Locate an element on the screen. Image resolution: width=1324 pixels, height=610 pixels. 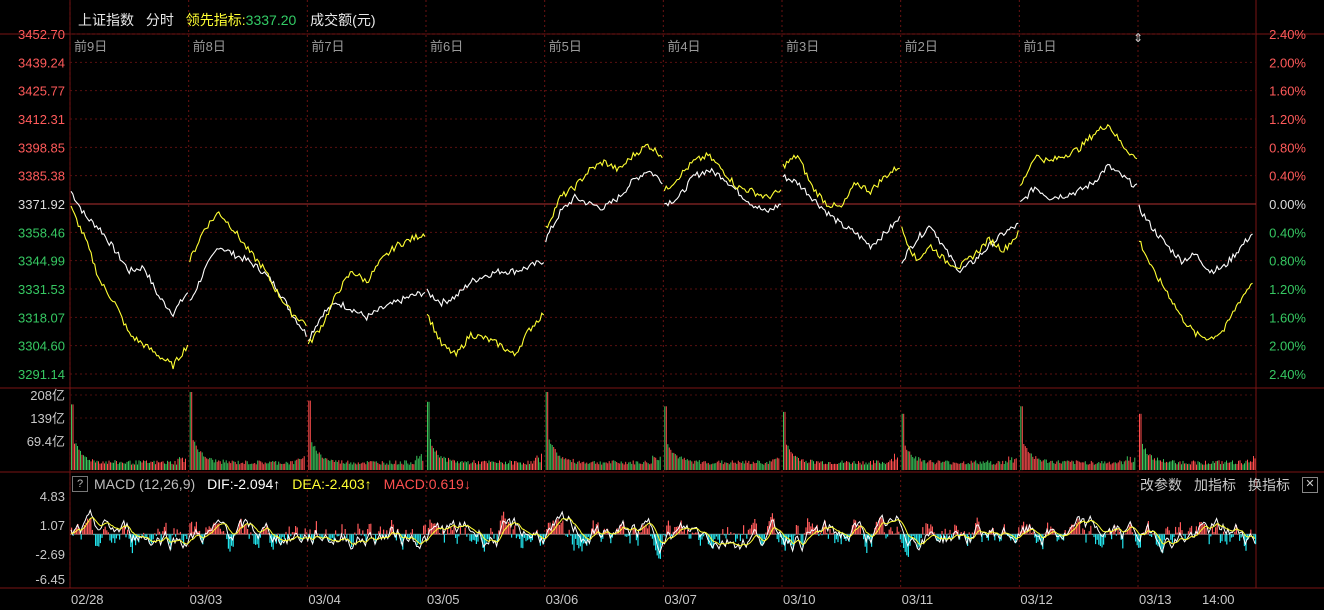
switch-indicator-button: 换指标 is located at coordinates (1269, 485).